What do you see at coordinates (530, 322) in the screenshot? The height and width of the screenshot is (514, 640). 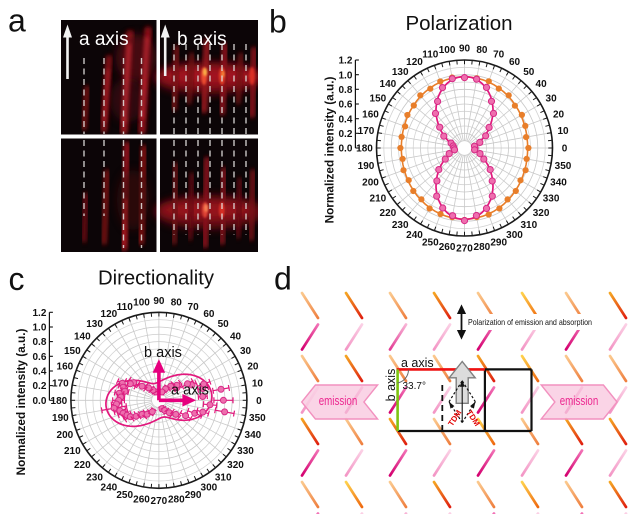 I see `svg-text:Polarization of emission and a: Polarization of emission and absorption` at bounding box center [530, 322].